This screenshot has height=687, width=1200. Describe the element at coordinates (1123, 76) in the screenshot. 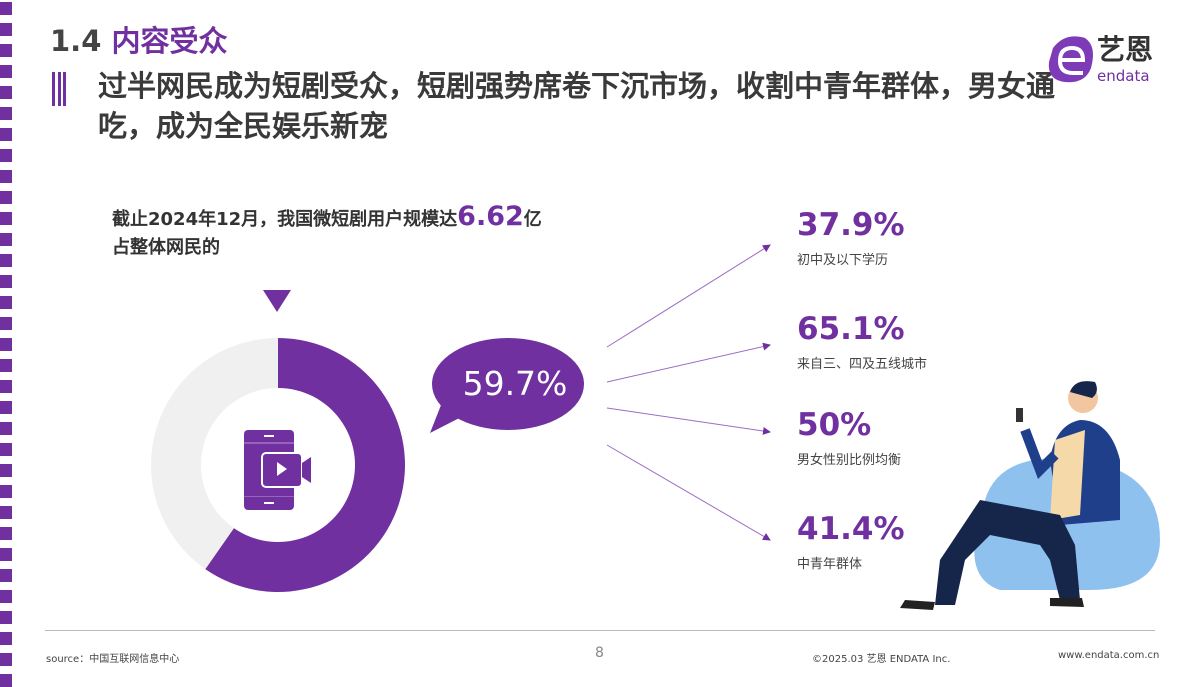

I see `logo-text-en: endata` at that location.